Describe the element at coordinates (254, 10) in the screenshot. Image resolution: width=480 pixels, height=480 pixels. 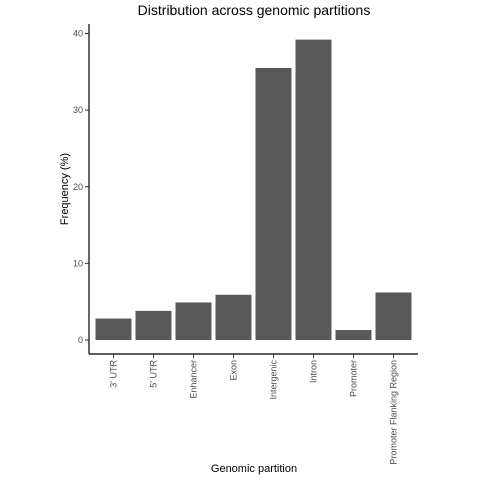
I see `chart-title: Distribution across genomic partitions` at that location.